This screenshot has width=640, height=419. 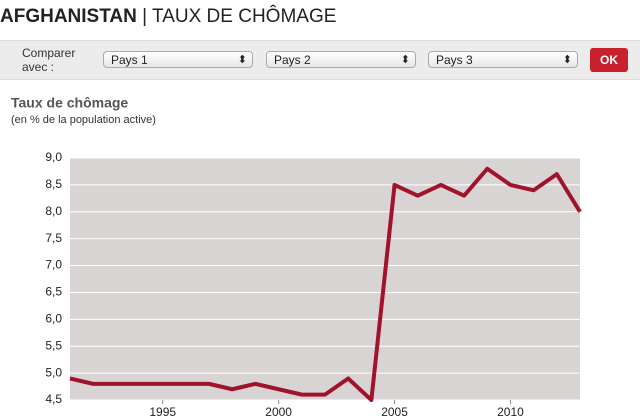 What do you see at coordinates (53, 372) in the screenshot?
I see `y-tick-label: 5,0` at bounding box center [53, 372].